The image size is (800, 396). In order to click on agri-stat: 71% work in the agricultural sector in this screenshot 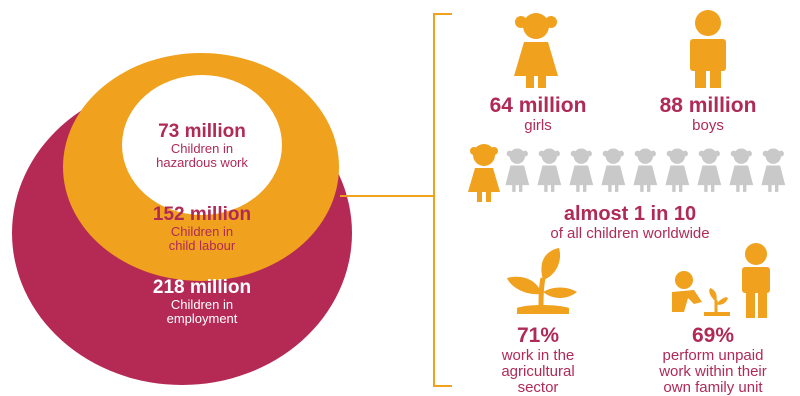, I will do `click(538, 359)`.